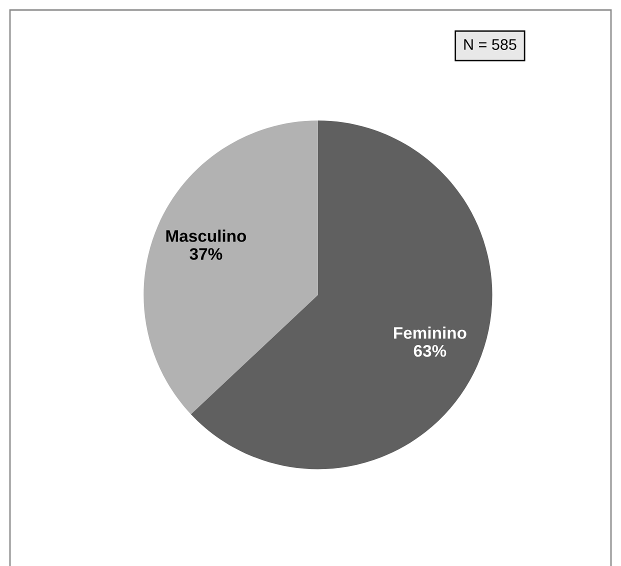 The image size is (621, 566). I want to click on slice-label: Feminino, so click(430, 332).